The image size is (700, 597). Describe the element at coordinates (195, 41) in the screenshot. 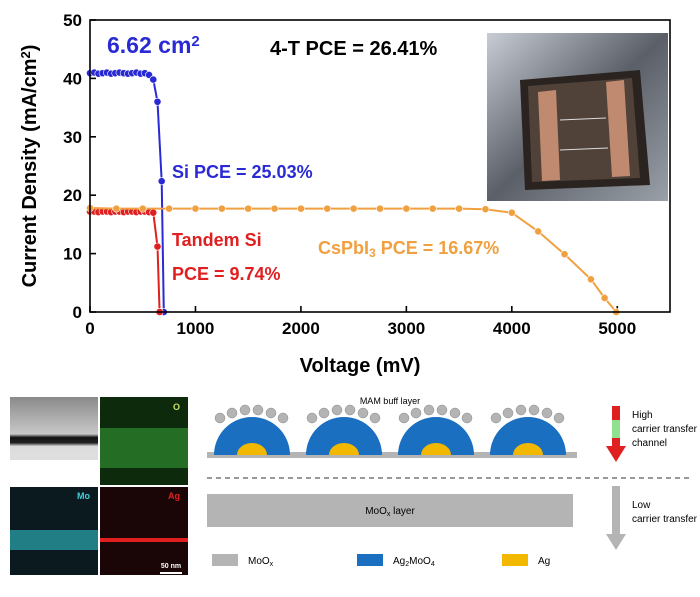

I see `annotation-part: 2` at that location.